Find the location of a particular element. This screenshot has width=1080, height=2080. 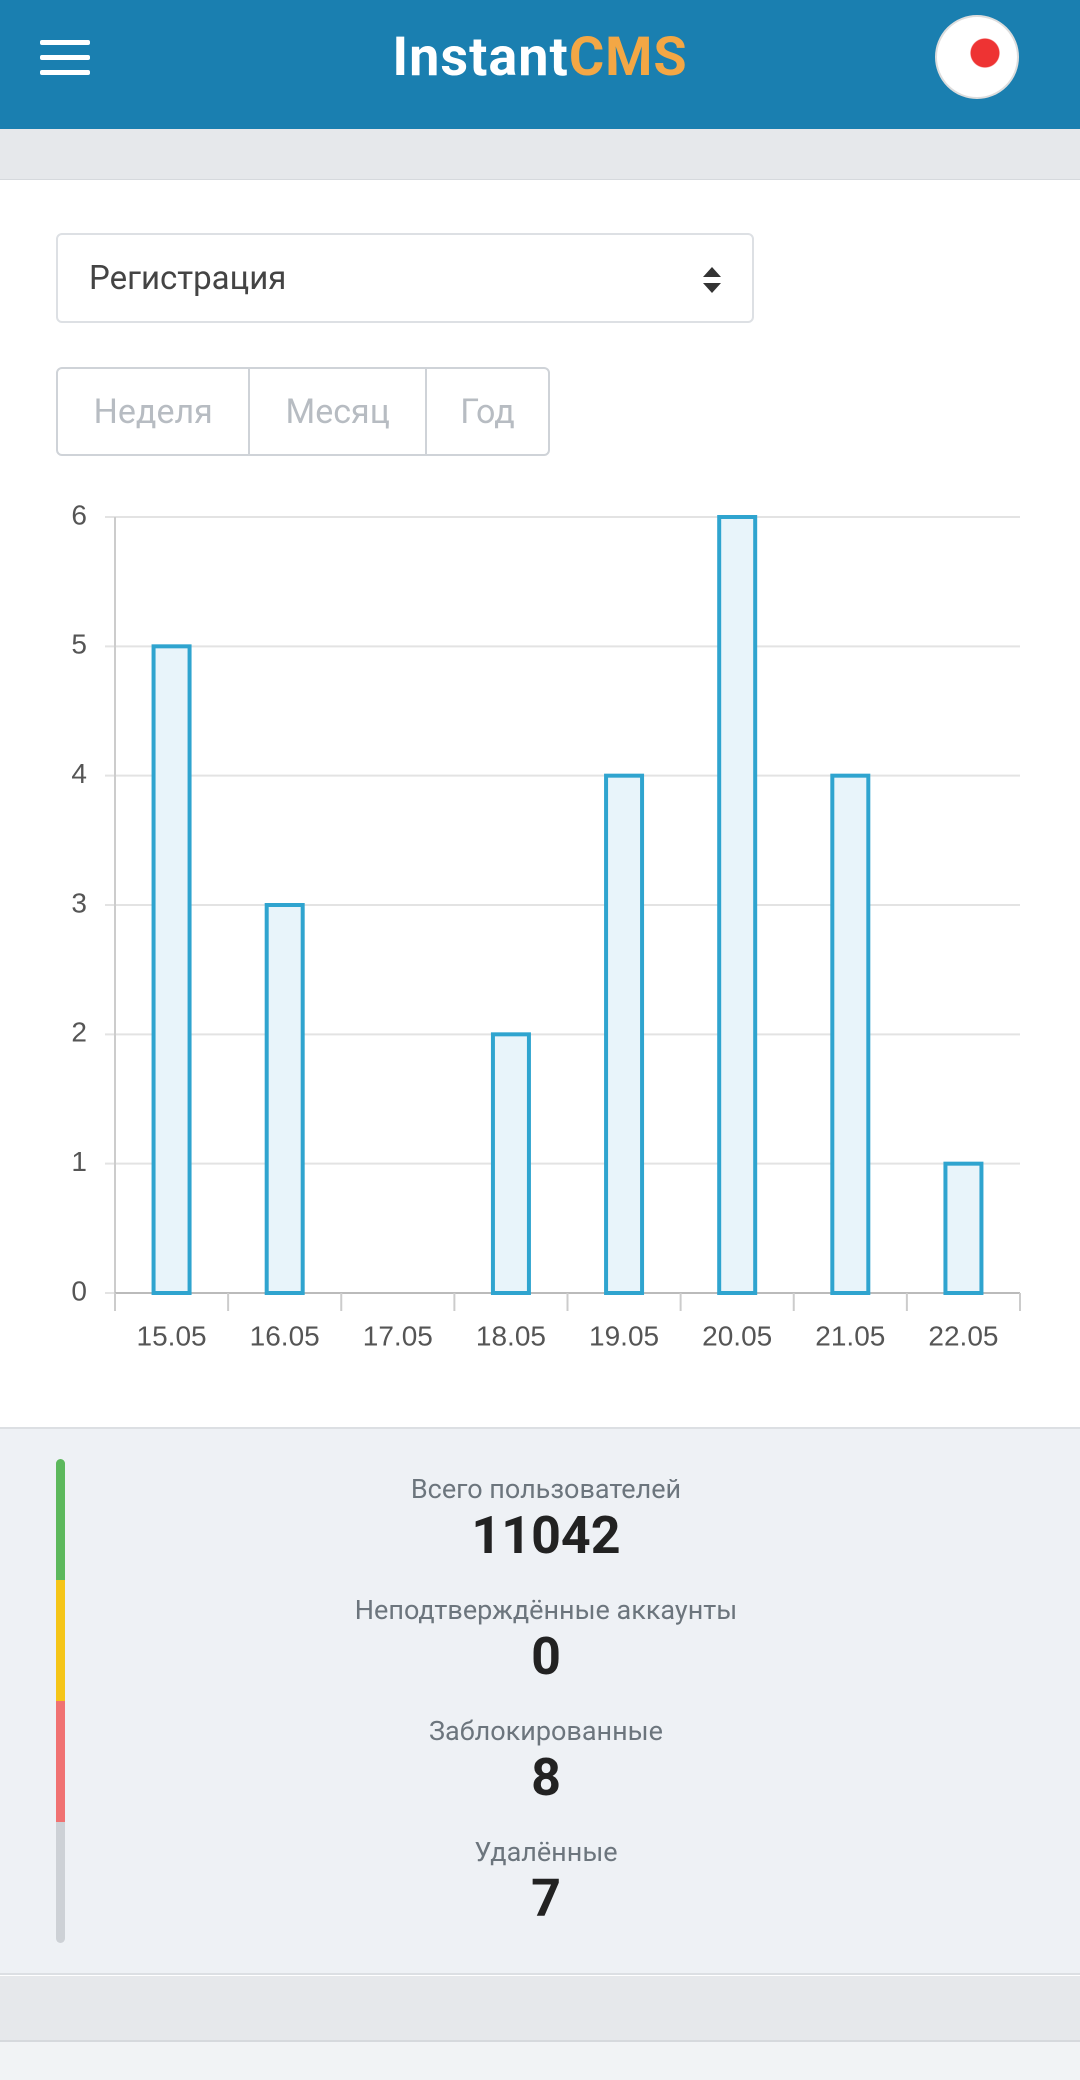

y-tick-label: 4 is located at coordinates (79, 773).